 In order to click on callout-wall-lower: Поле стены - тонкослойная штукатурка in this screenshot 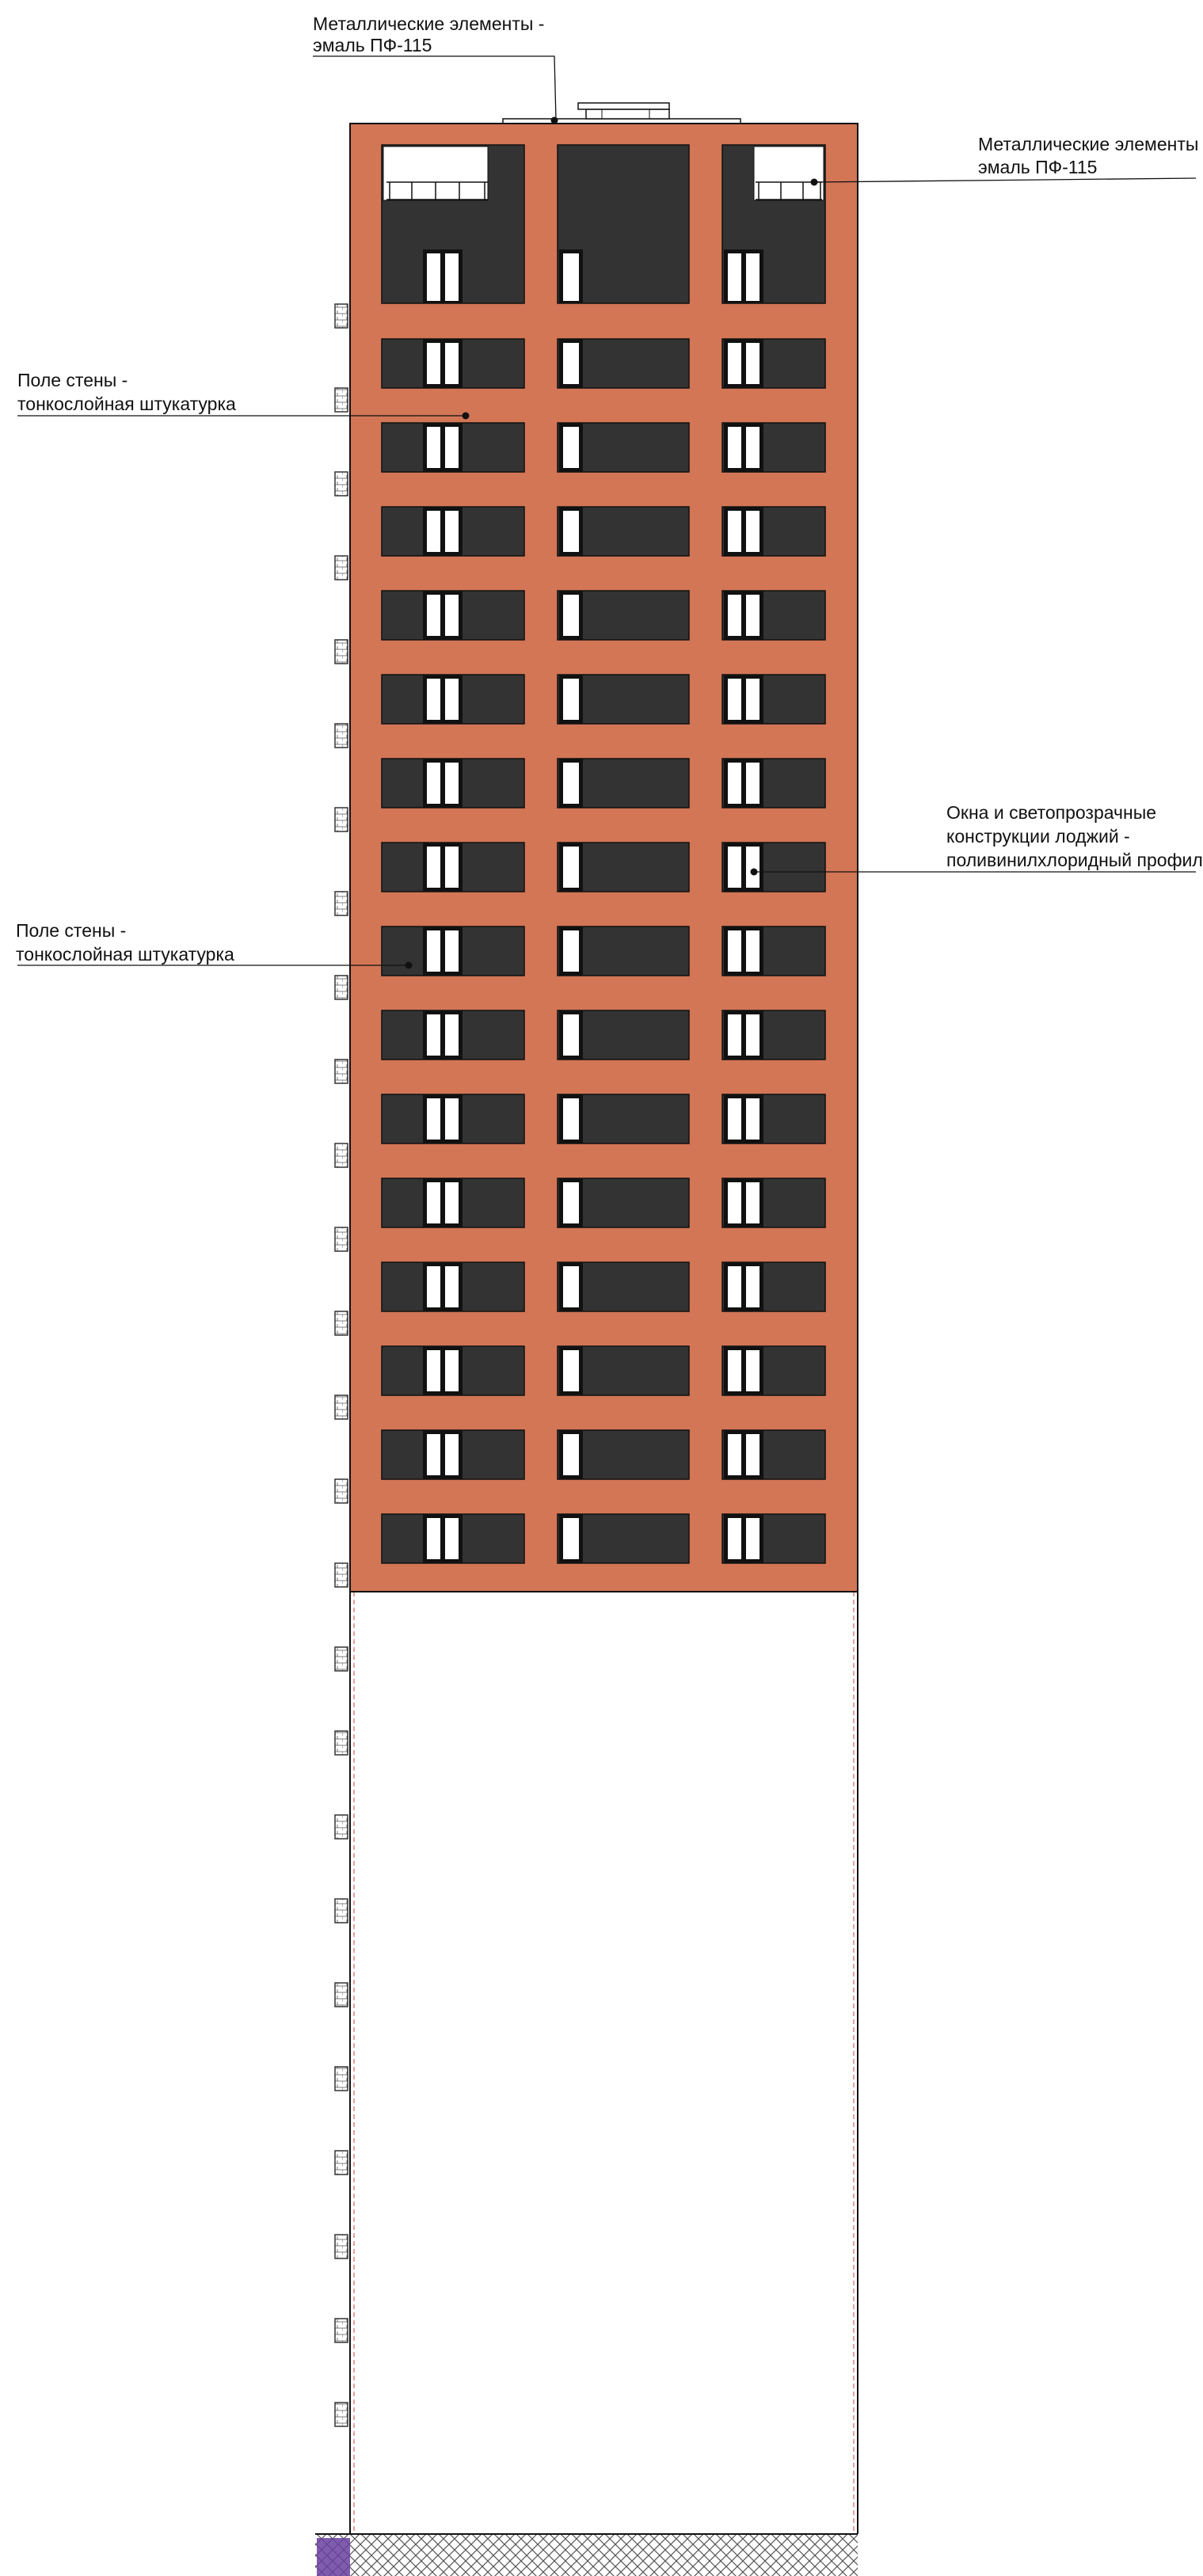, I will do `click(125, 942)`.